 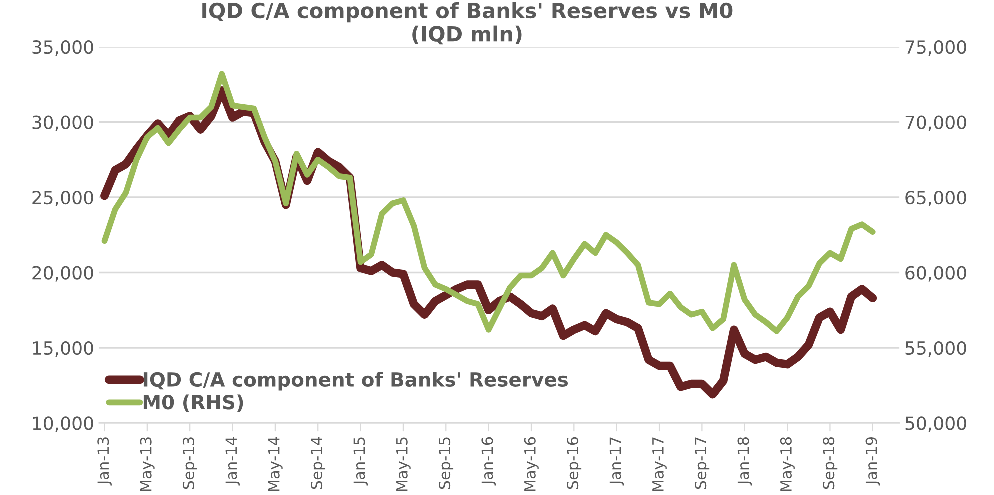 What do you see at coordinates (361, 462) in the screenshot?
I see `x-tick-label: Jan-15` at bounding box center [361, 462].